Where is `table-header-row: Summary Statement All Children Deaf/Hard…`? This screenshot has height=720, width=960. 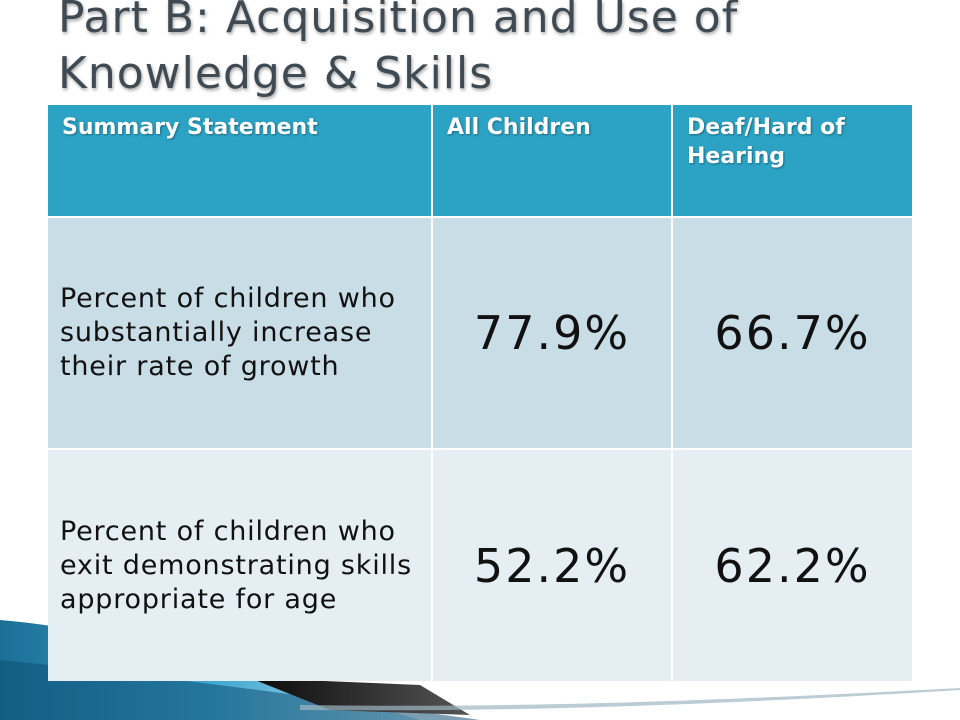
table-header-row: Summary Statement All Children Deaf/Hard… is located at coordinates (480, 161).